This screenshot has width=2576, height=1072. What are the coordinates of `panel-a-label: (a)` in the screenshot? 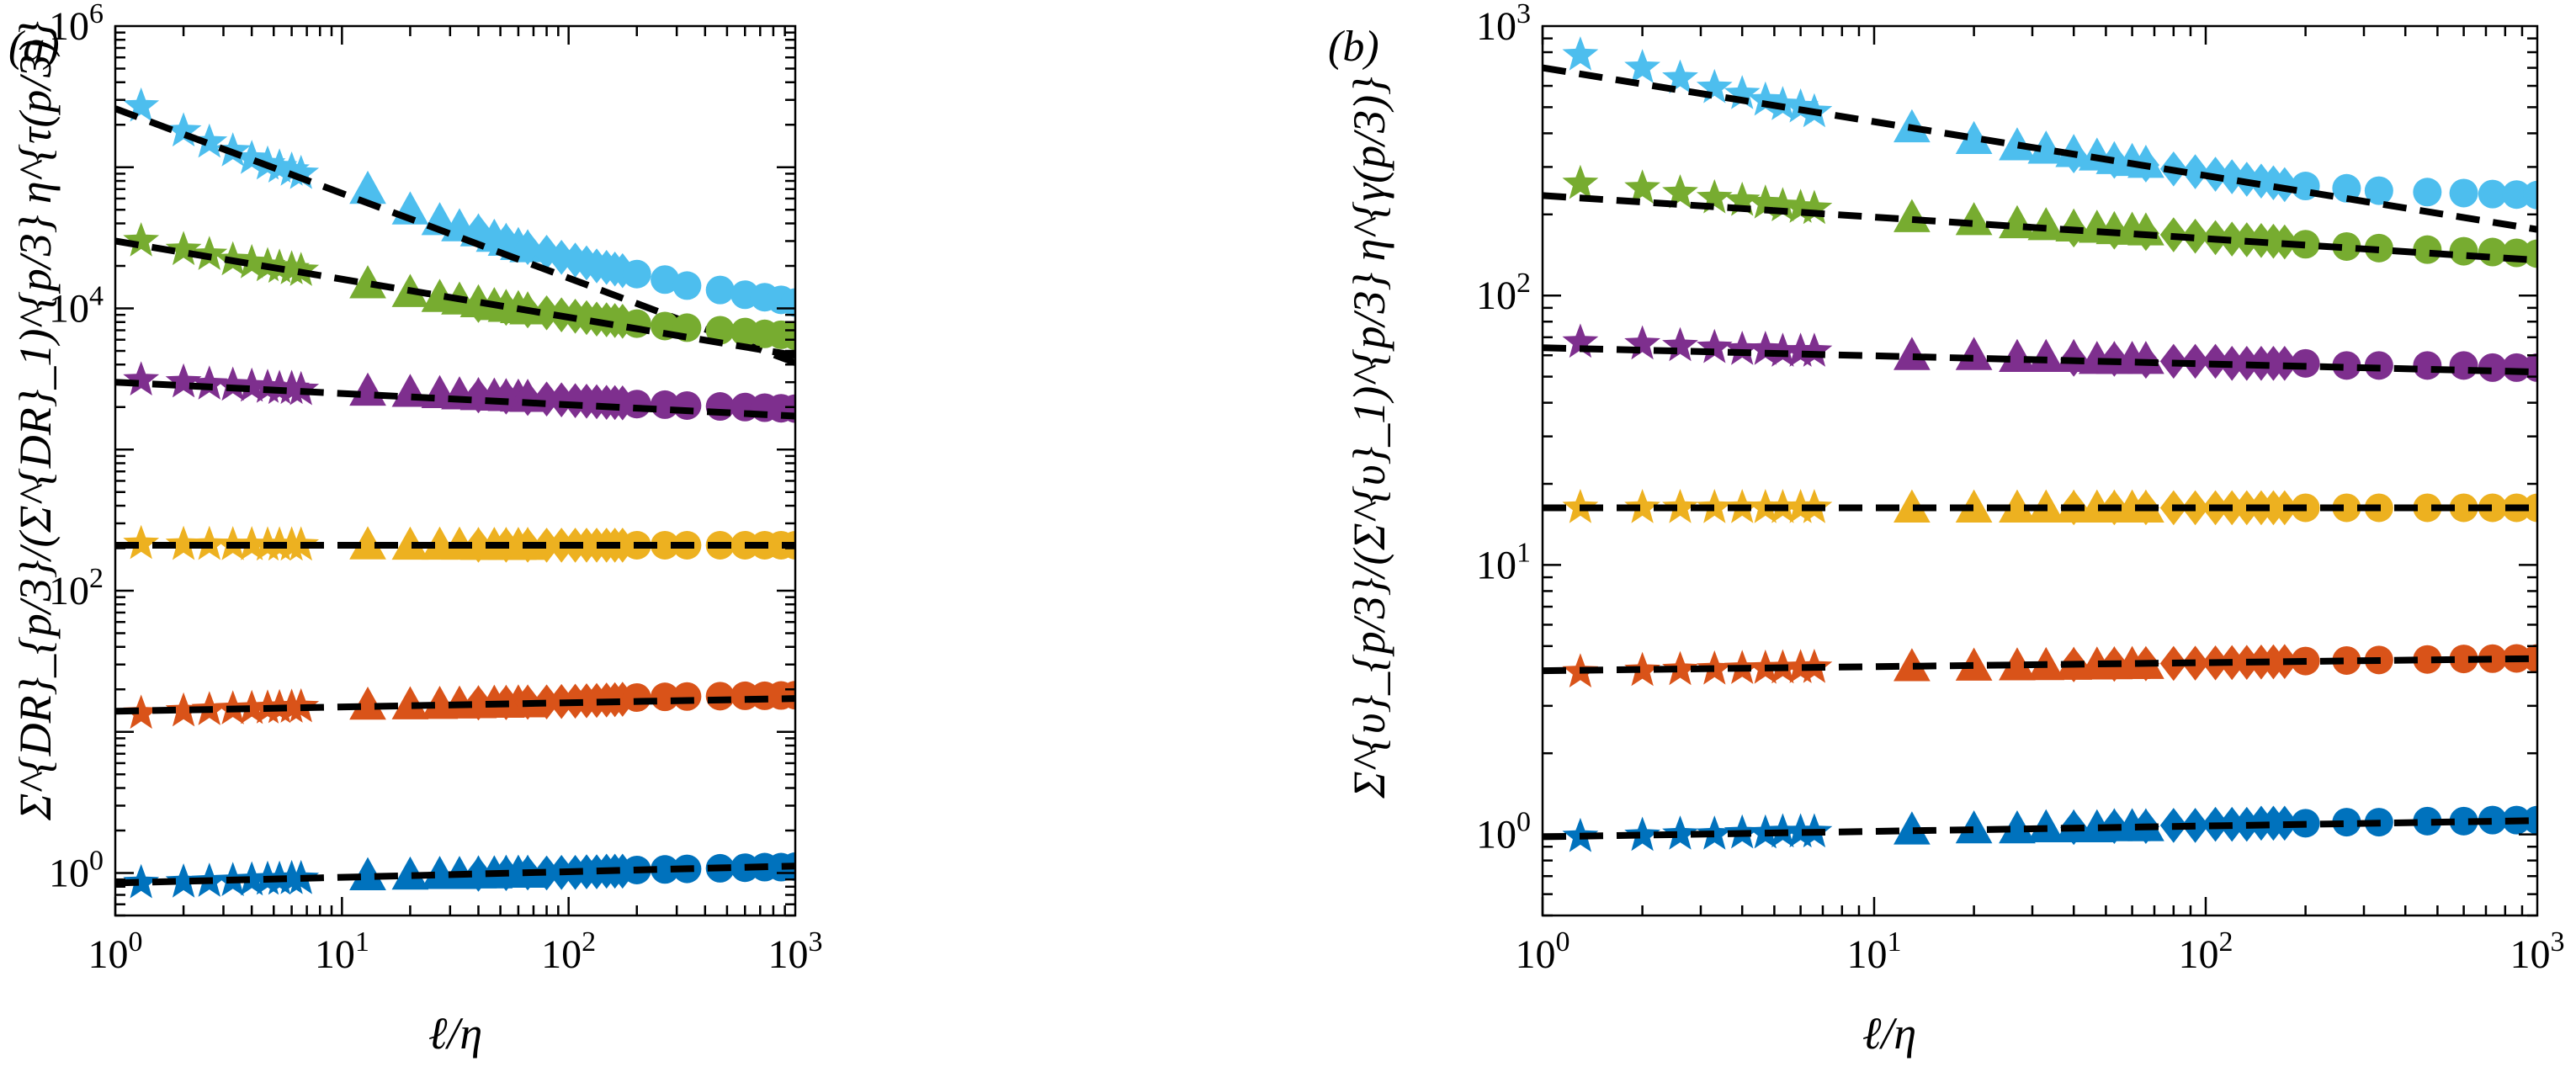 It's located at (34, 47).